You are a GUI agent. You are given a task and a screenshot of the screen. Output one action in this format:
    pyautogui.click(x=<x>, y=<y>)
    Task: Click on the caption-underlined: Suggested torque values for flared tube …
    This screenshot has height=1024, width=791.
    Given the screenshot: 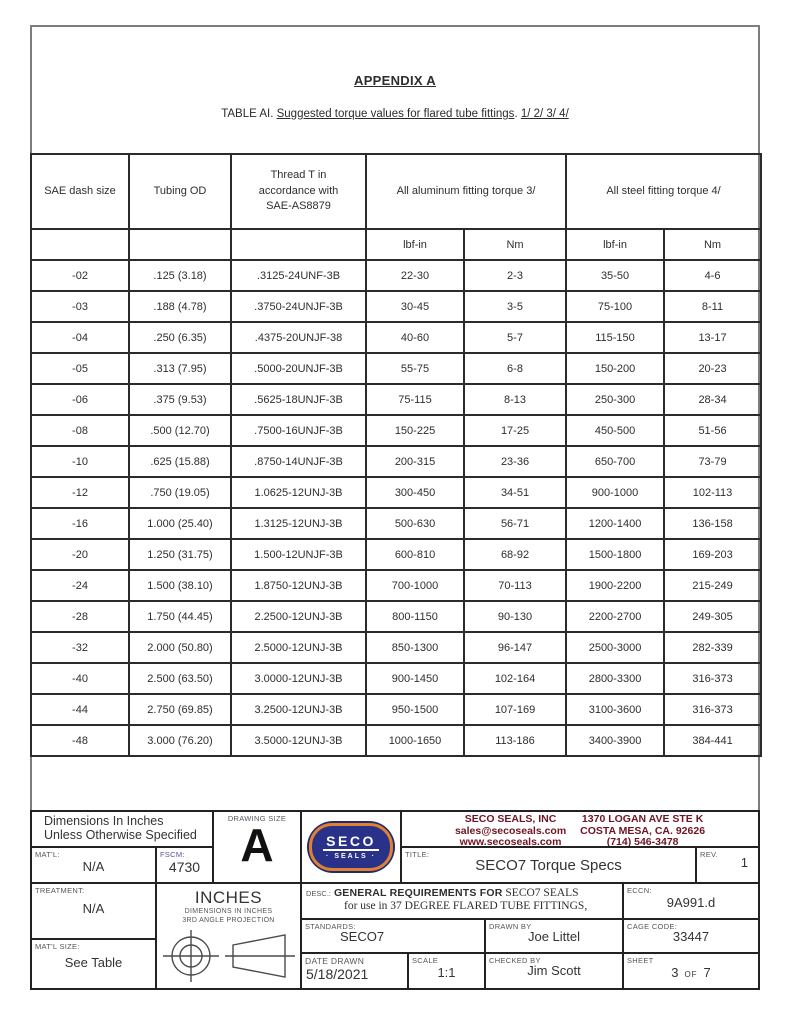 What is the action you would take?
    pyautogui.click(x=395, y=114)
    